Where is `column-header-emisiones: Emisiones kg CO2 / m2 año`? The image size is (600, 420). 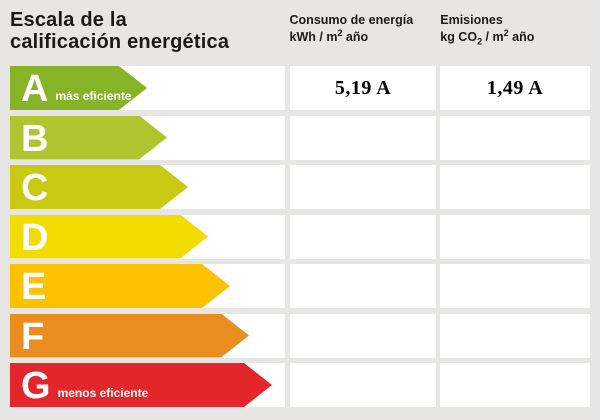
column-header-emisiones: Emisiones kg CO2 / m2 año is located at coordinates (515, 37).